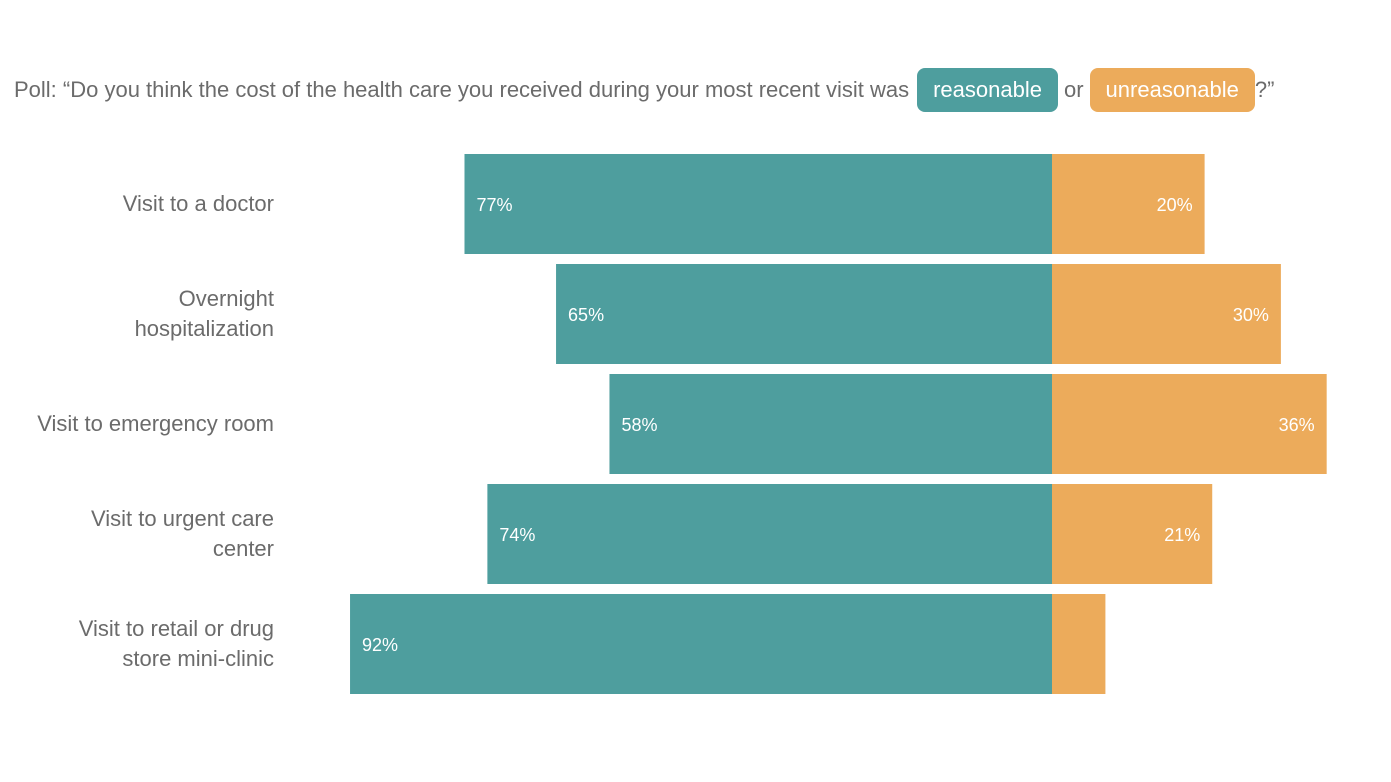  I want to click on category-label: store mini-clinic, so click(198, 658).